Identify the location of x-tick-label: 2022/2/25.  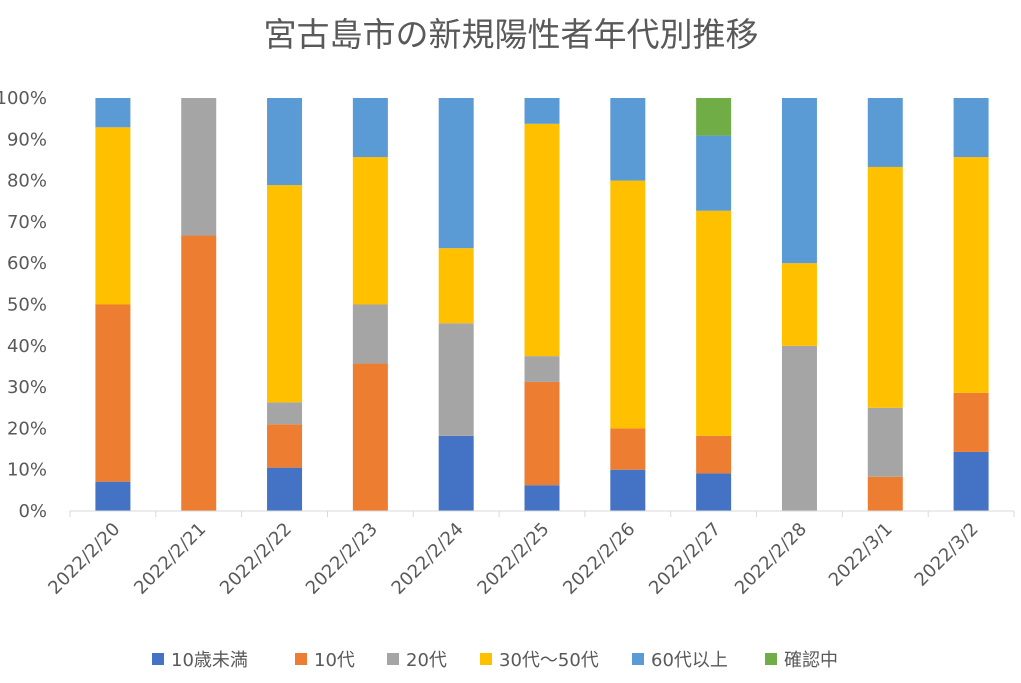
(513, 559).